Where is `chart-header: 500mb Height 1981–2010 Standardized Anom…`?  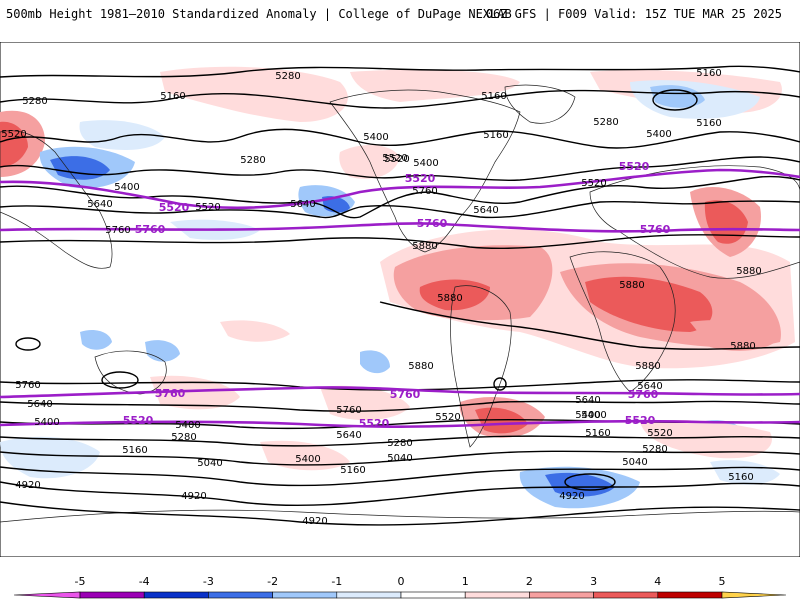 chart-header: 500mb Height 1981–2010 Standardized Anom… is located at coordinates (400, 15).